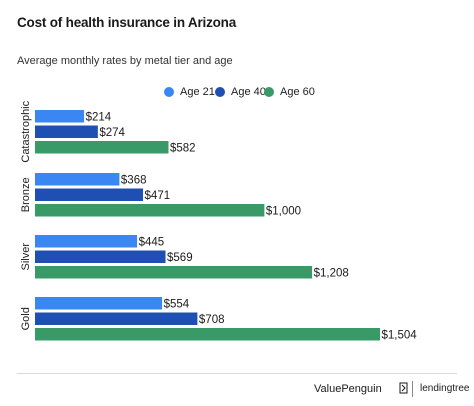 This screenshot has height=406, width=474. I want to click on category-label-gold: Gold, so click(26, 318).